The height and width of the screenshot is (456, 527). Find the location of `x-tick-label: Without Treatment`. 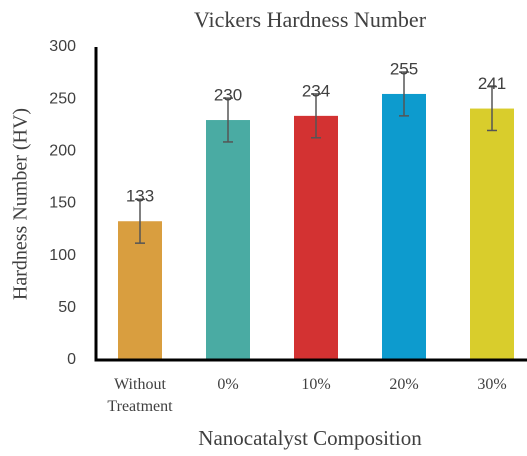

x-tick-label: Without Treatment is located at coordinates (140, 395).